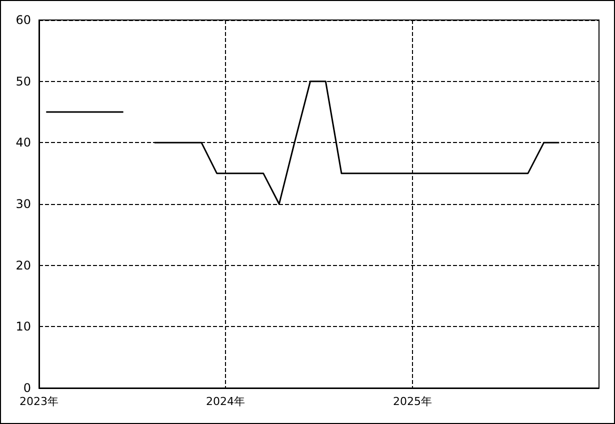 This screenshot has height=424, width=615. I want to click on y-tick-label: 0, so click(27, 388).